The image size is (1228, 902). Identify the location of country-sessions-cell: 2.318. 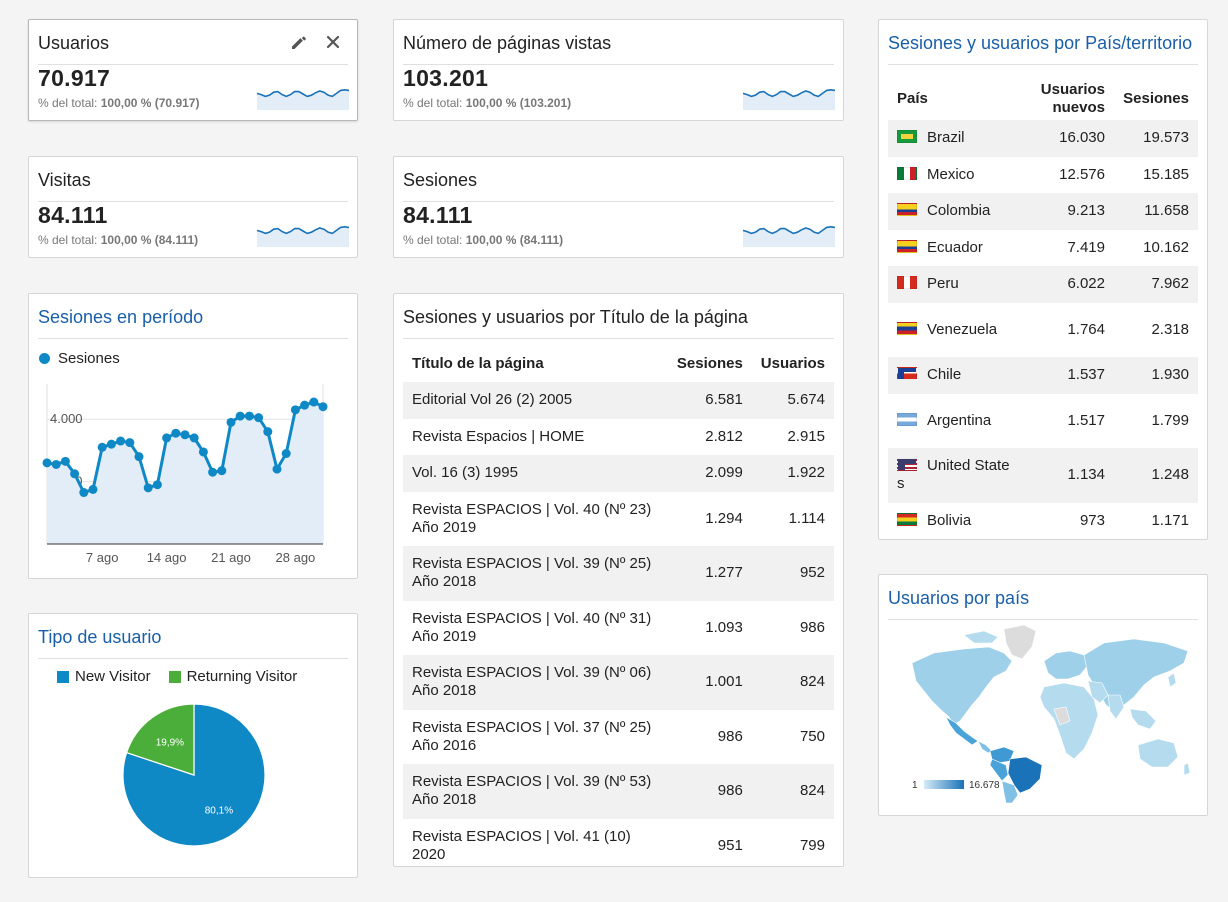
(1170, 329).